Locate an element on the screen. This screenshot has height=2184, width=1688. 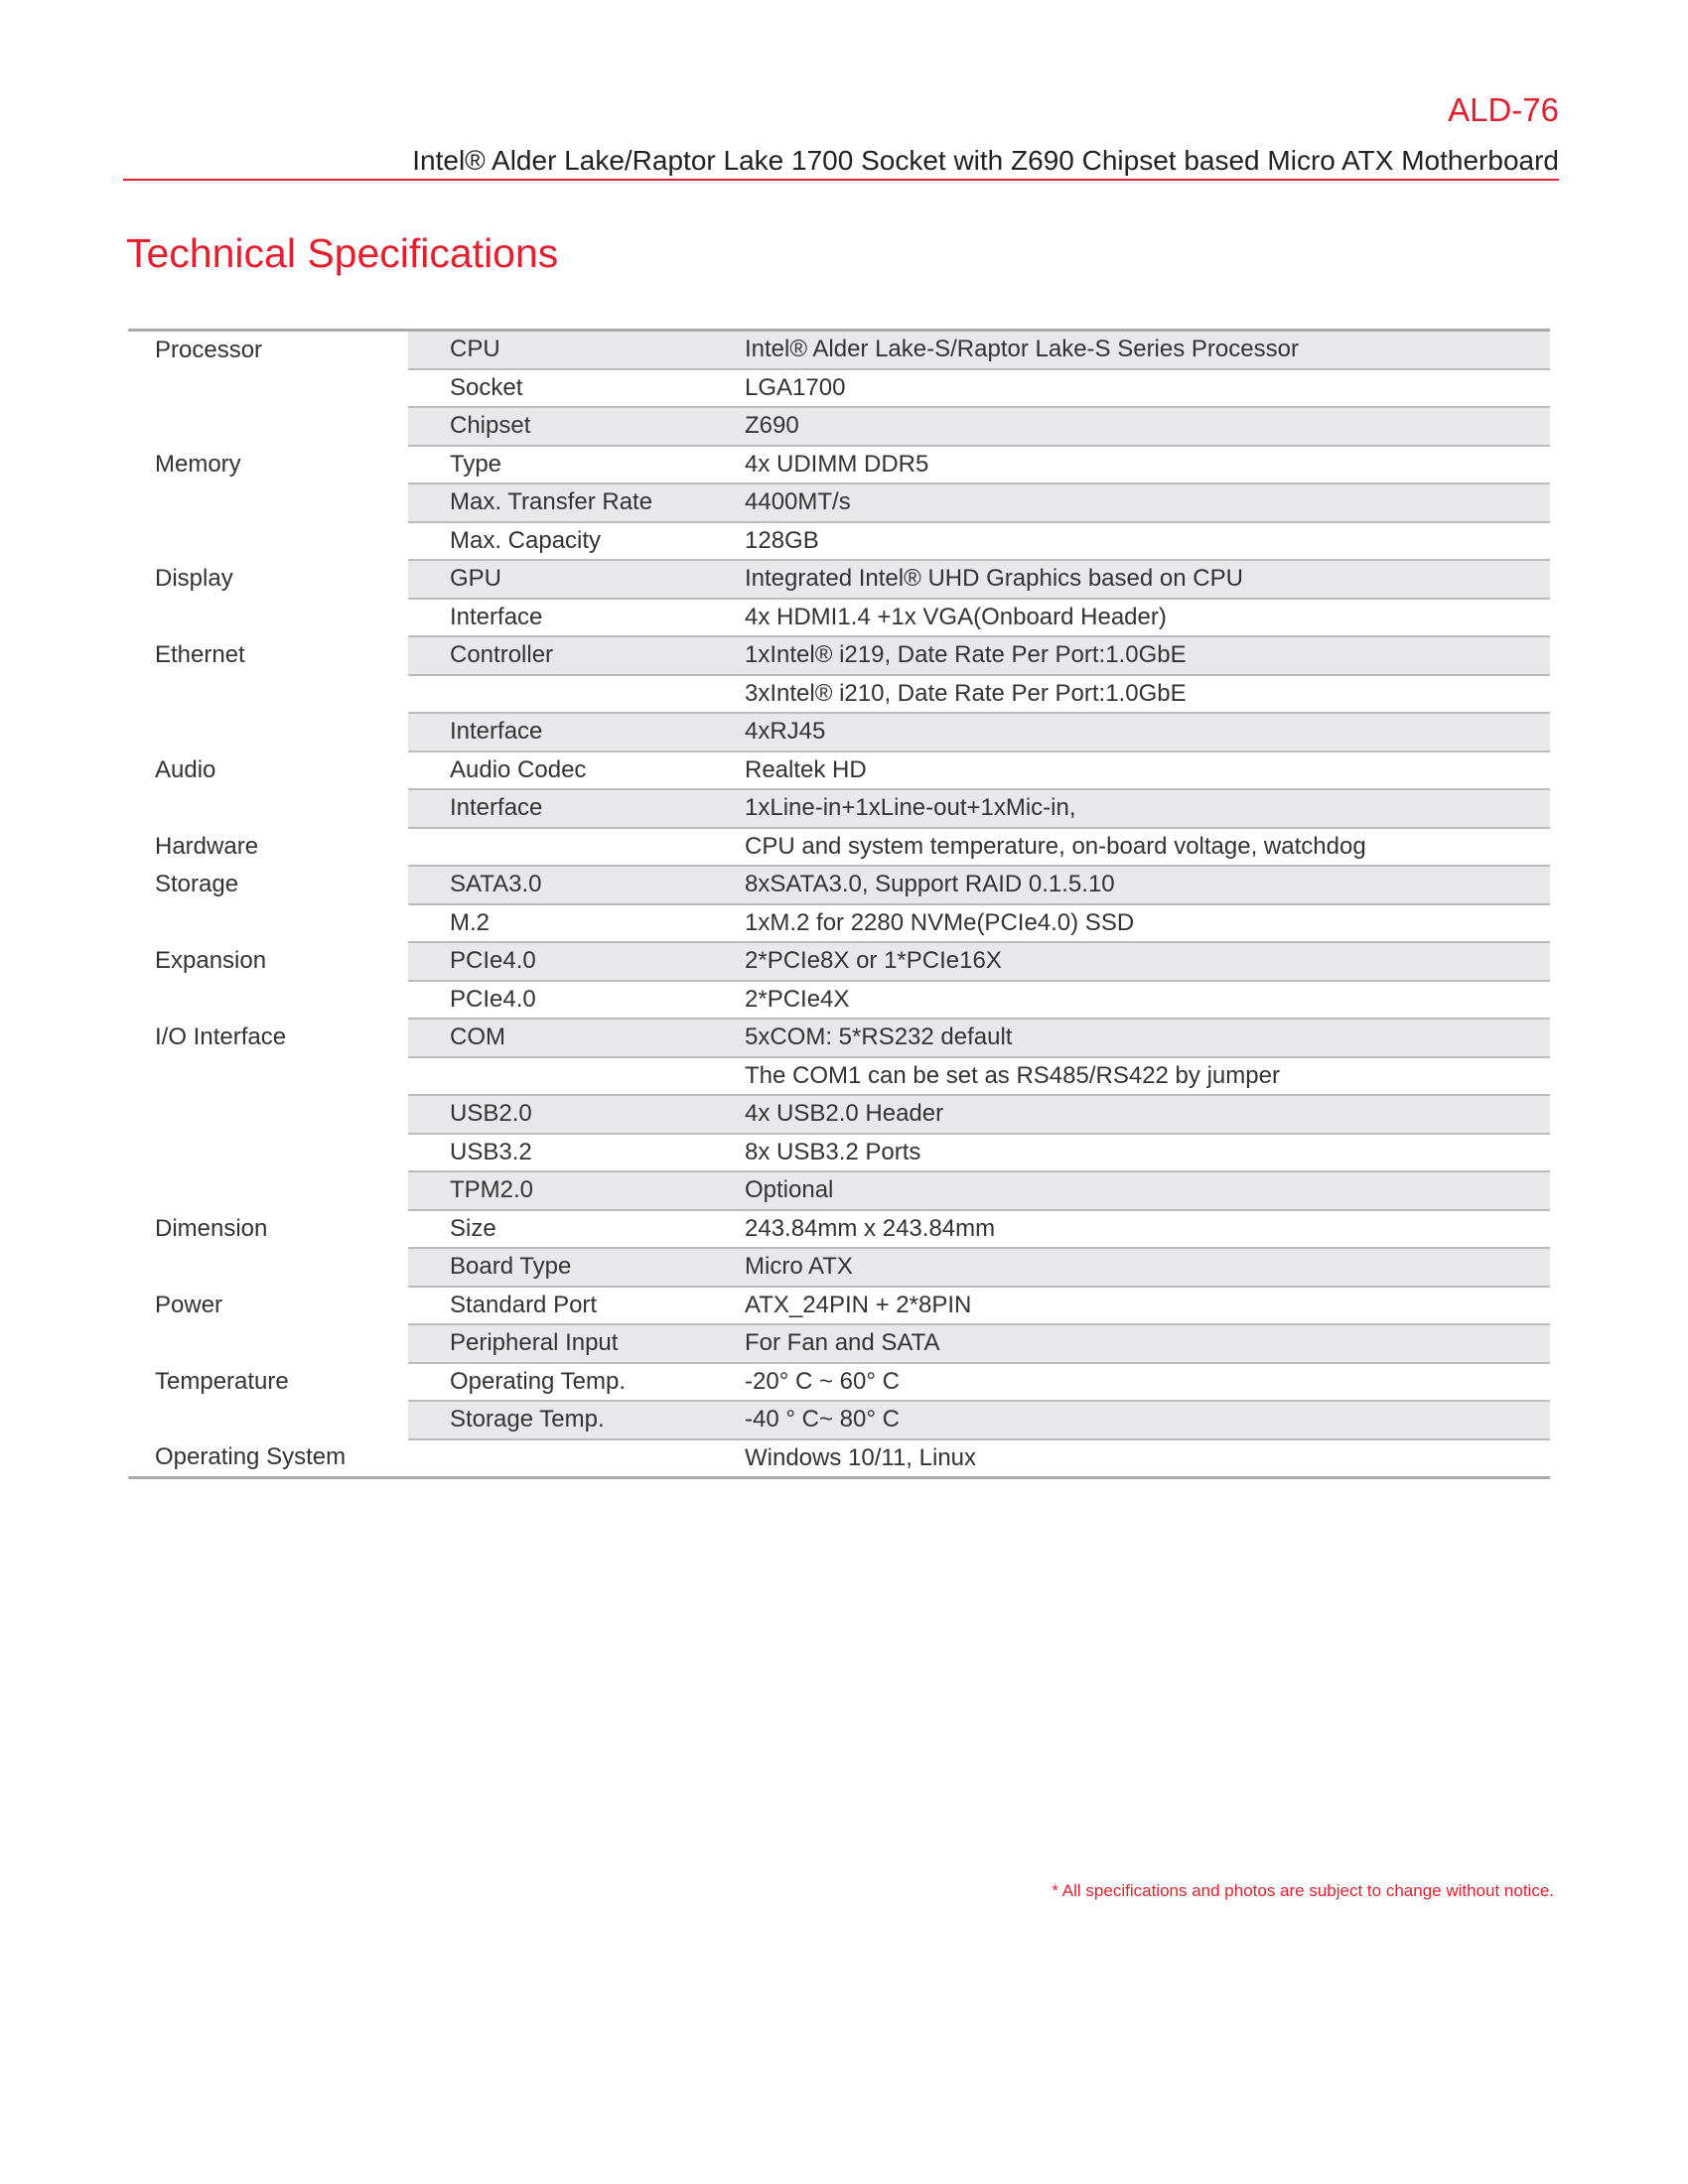
spec-row: Chipset Z690 is located at coordinates (839, 427).